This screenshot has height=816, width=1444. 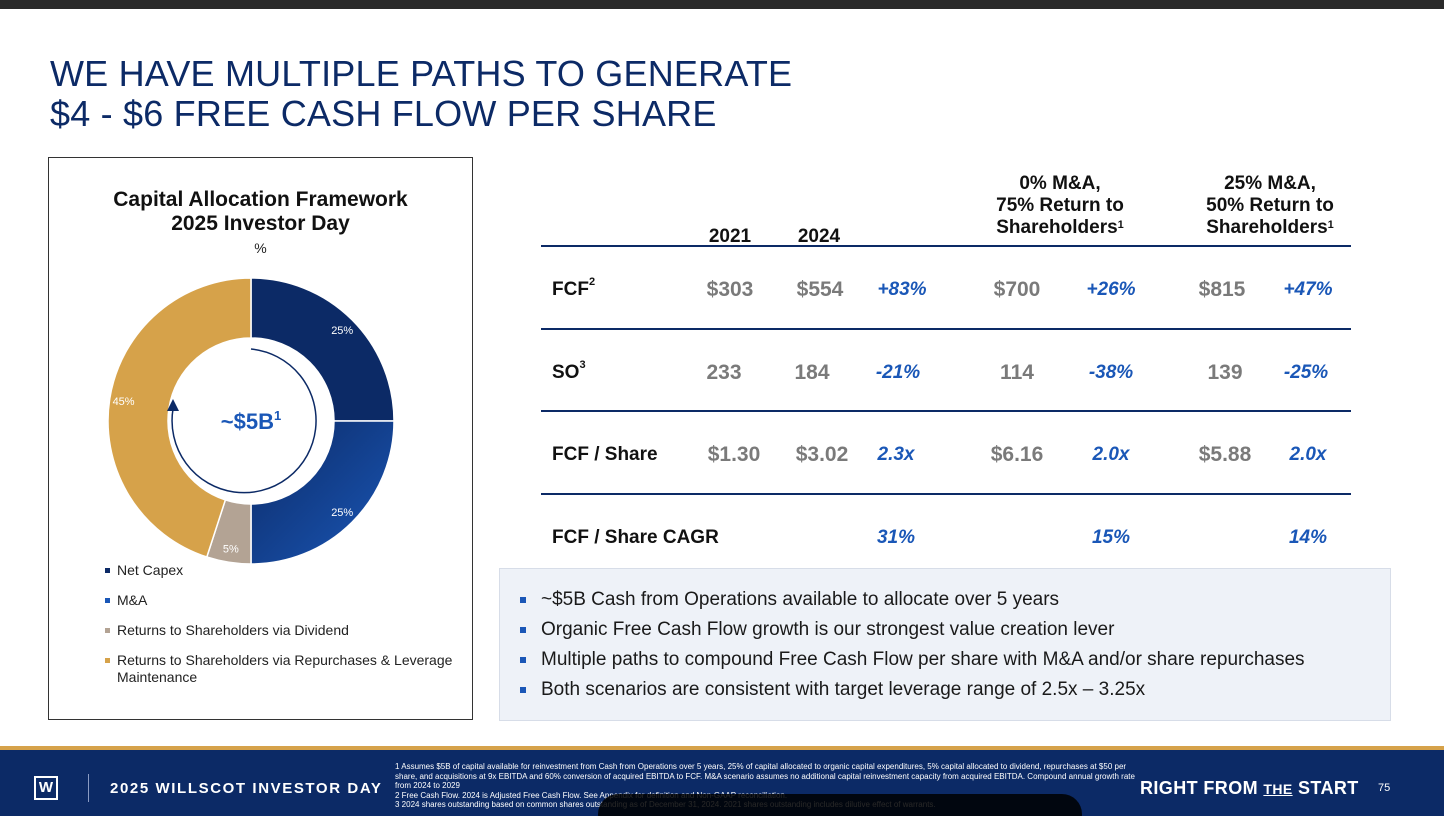 I want to click on cell-so-scenario-1: 114, so click(x=1017, y=372).